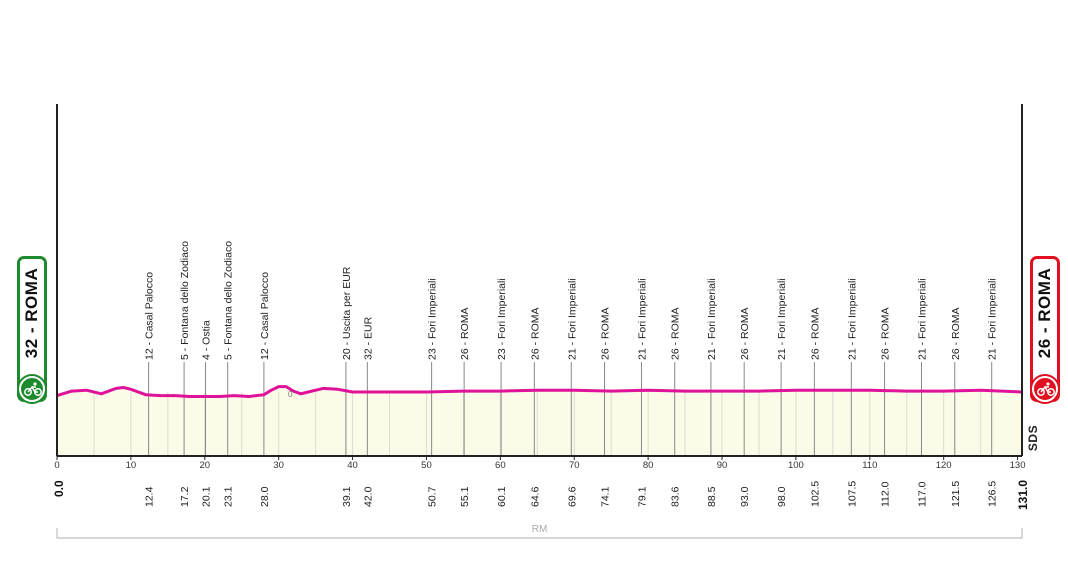 This screenshot has width=1068, height=580. I want to click on waypoint-km-label: 98.0, so click(782, 496).